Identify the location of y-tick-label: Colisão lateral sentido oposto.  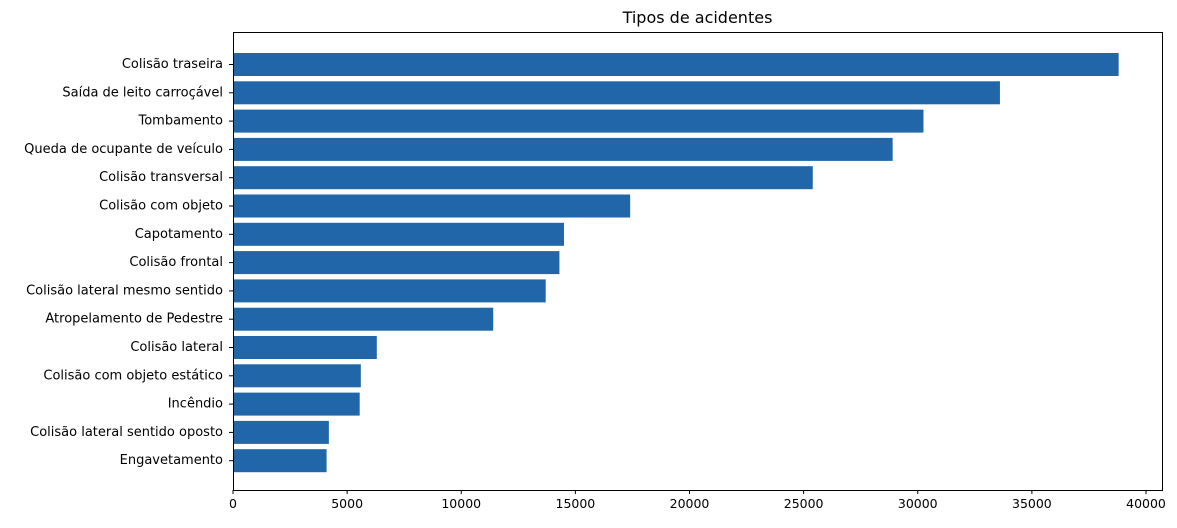
(126, 432).